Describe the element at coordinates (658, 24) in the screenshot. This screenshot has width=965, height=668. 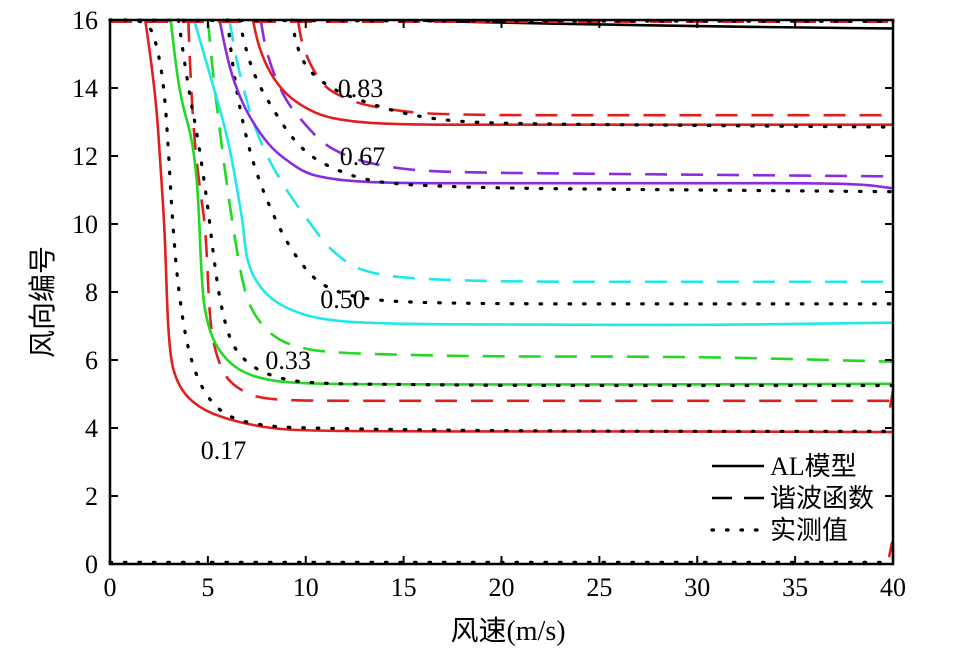
I see `series-0.83-solid-15` at that location.